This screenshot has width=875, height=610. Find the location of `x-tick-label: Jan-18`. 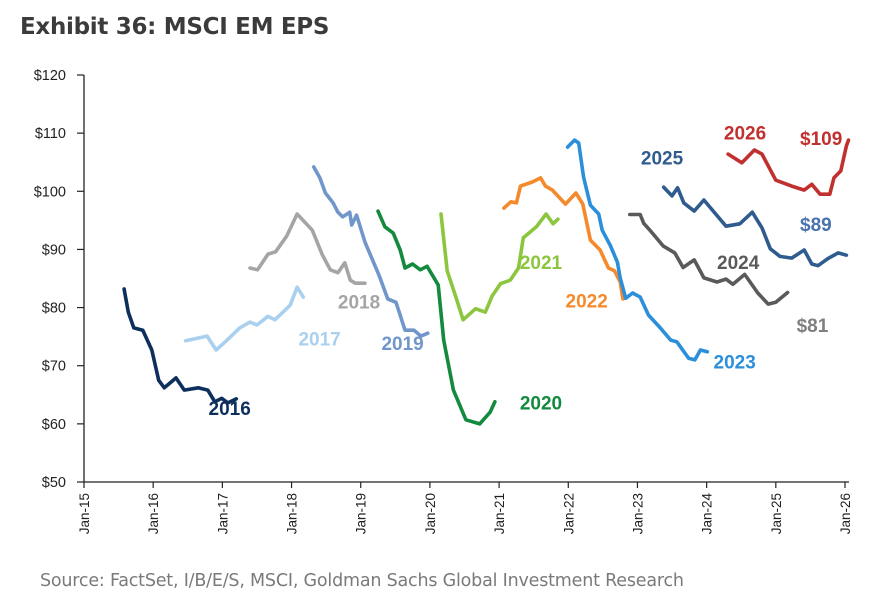

x-tick-label: Jan-18 is located at coordinates (292, 513).